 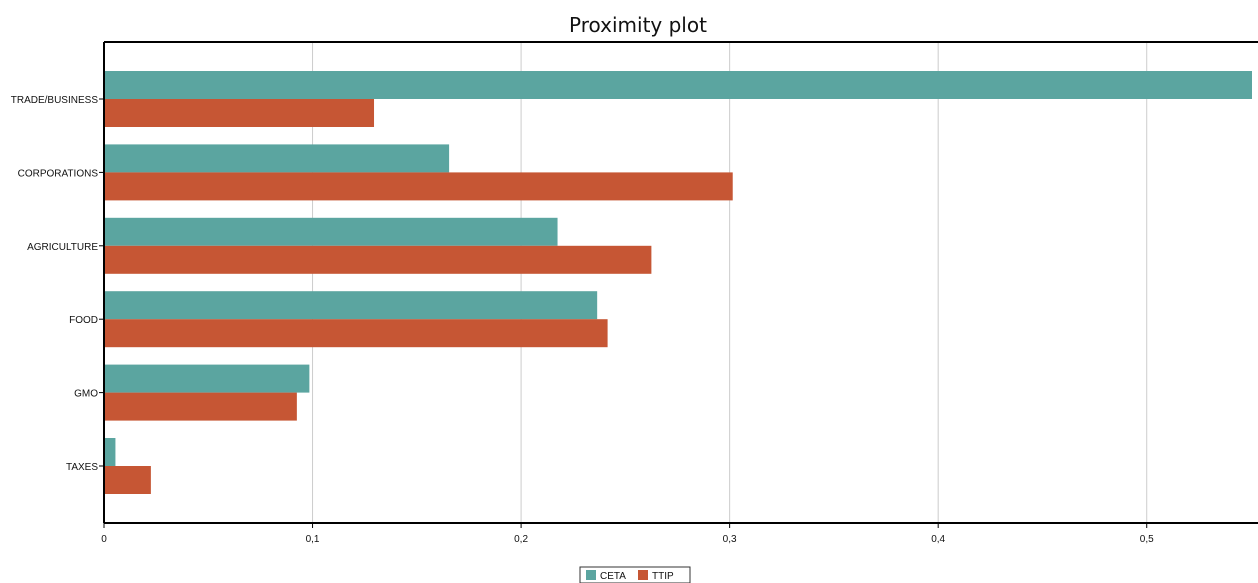 What do you see at coordinates (313, 539) in the screenshot?
I see `x-tick-label: 0,1` at bounding box center [313, 539].